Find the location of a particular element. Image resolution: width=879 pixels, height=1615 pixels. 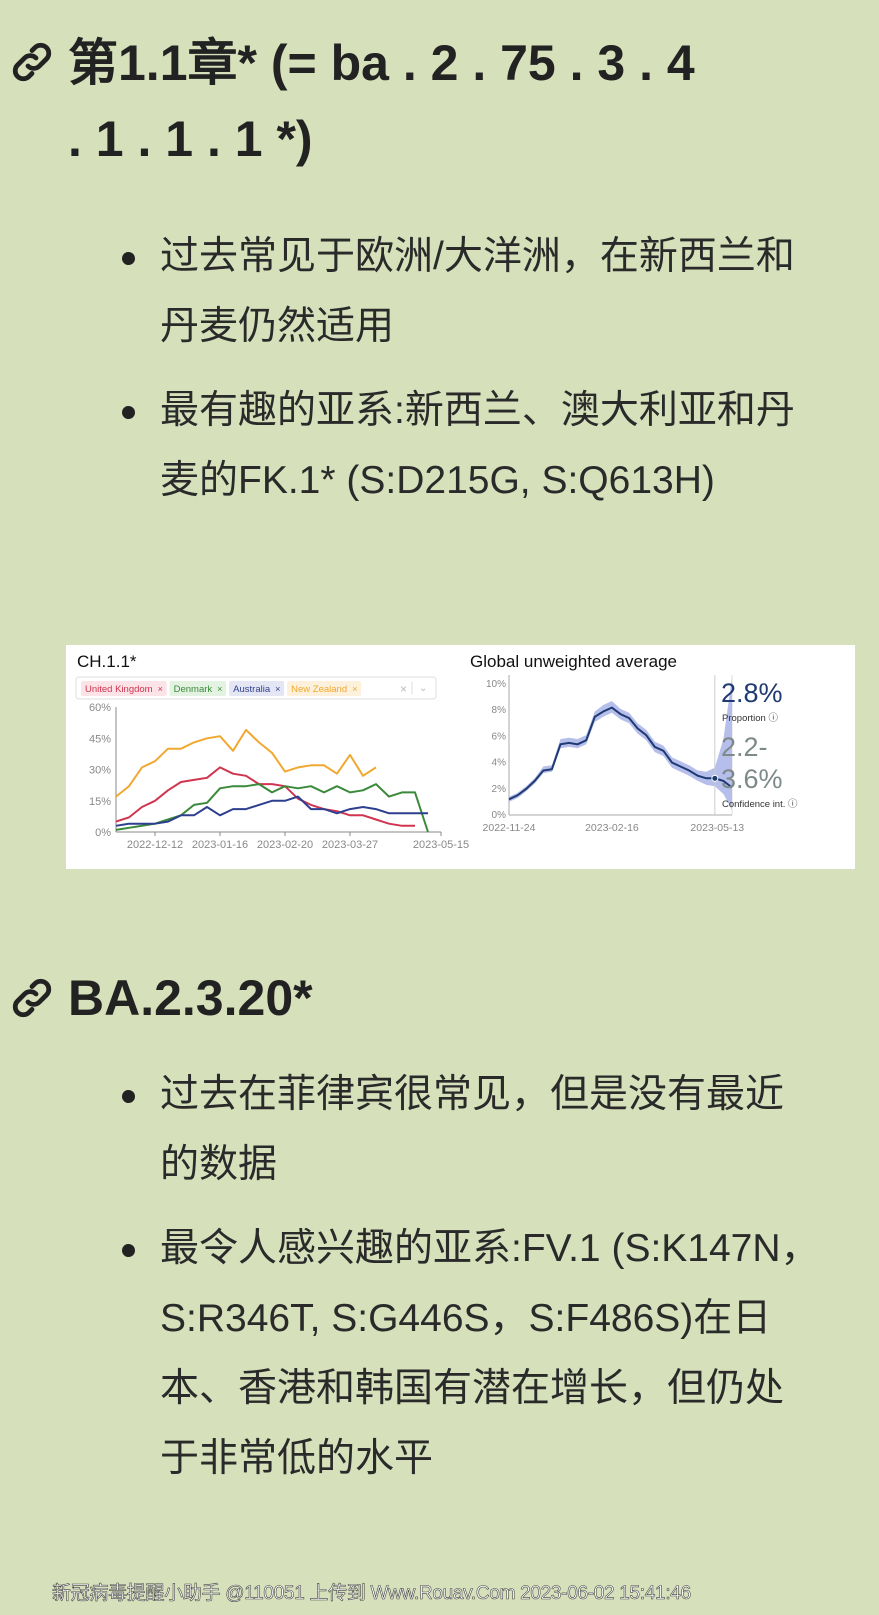

chart-title: CH.1.1* is located at coordinates (107, 661).